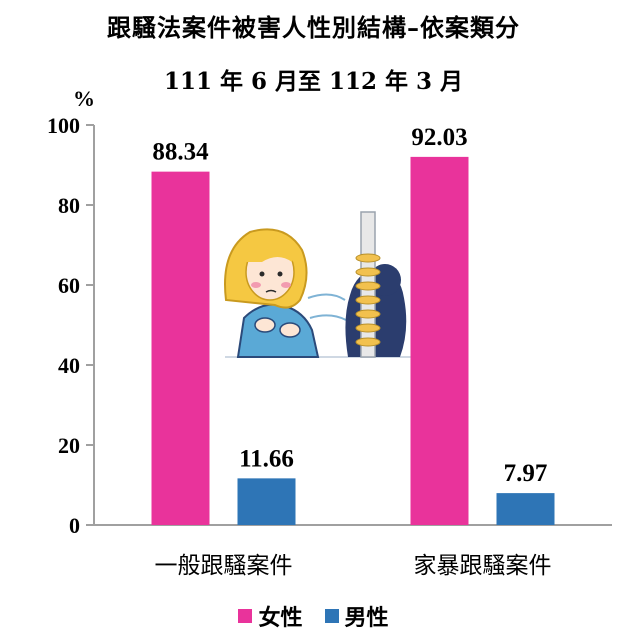 Image resolution: width=627 pixels, height=632 pixels. I want to click on chart-subtitle: 111 年 6 月至 112 年 3 月, so click(313, 81).